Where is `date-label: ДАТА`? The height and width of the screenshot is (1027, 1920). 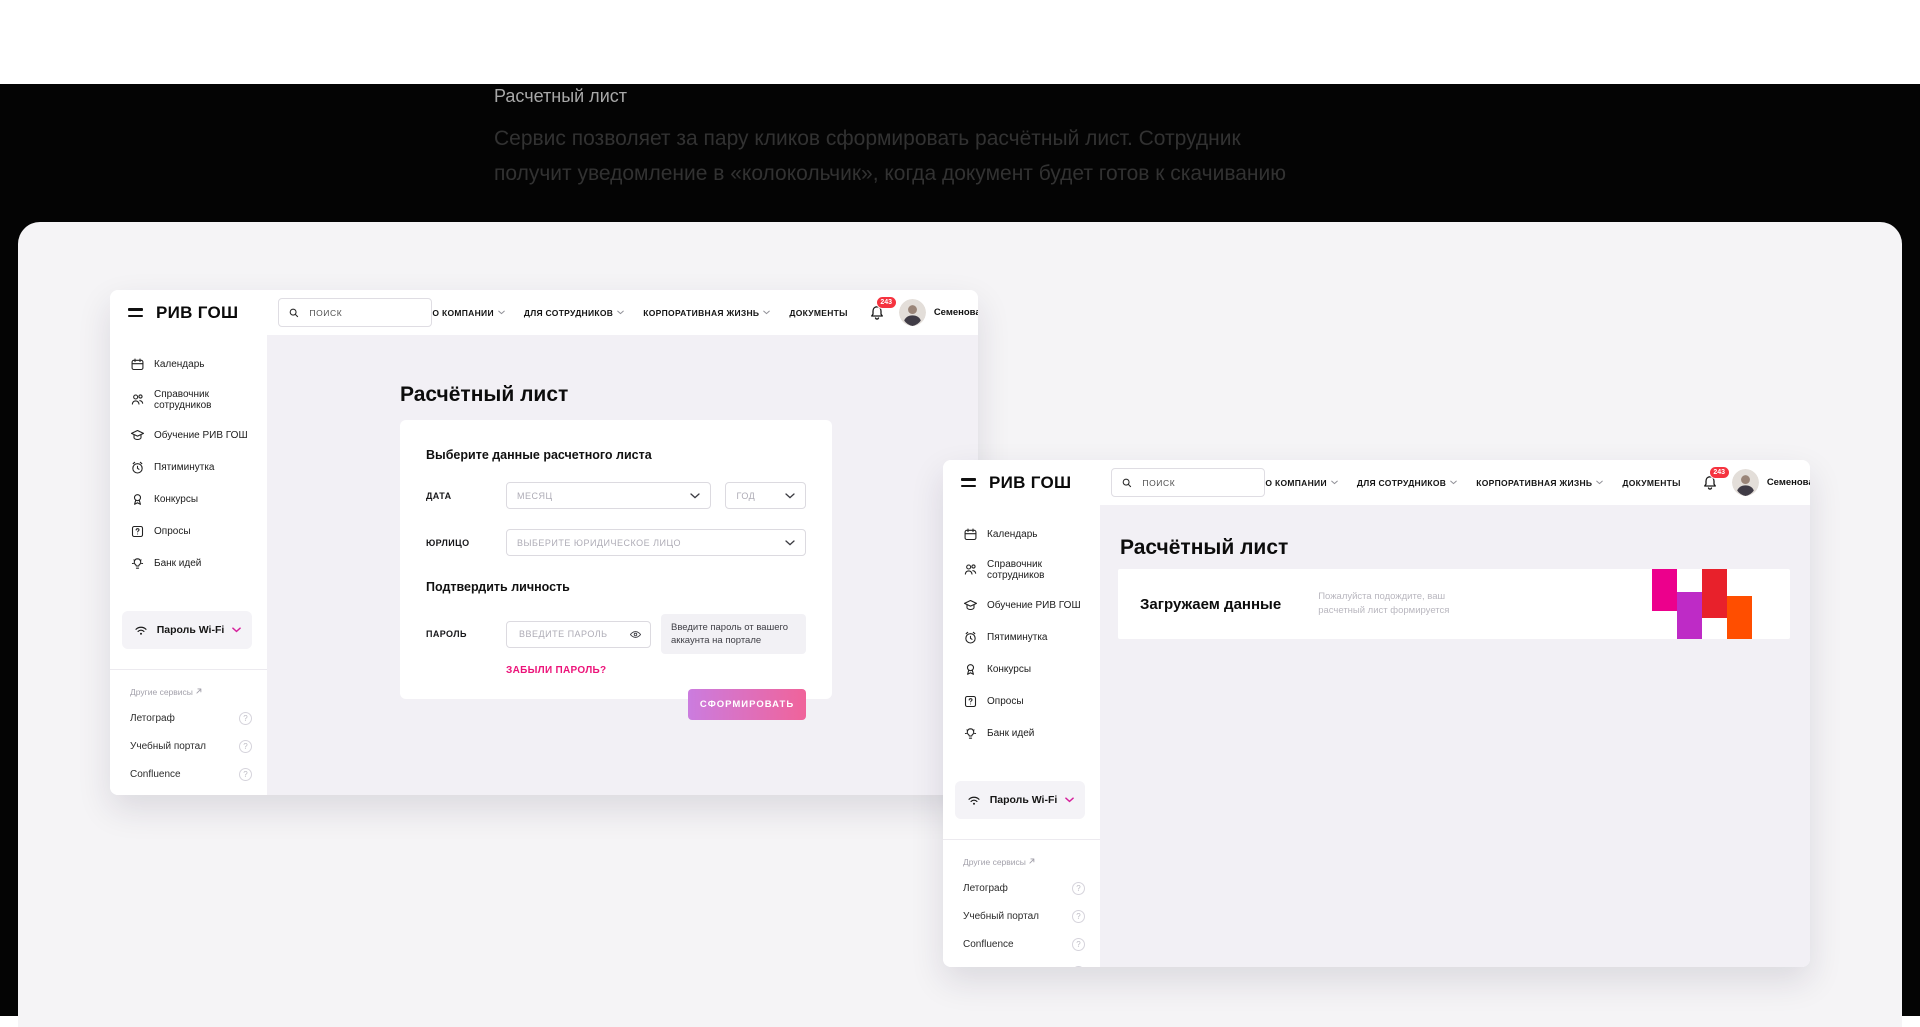
date-label: ДАТА is located at coordinates (439, 495).